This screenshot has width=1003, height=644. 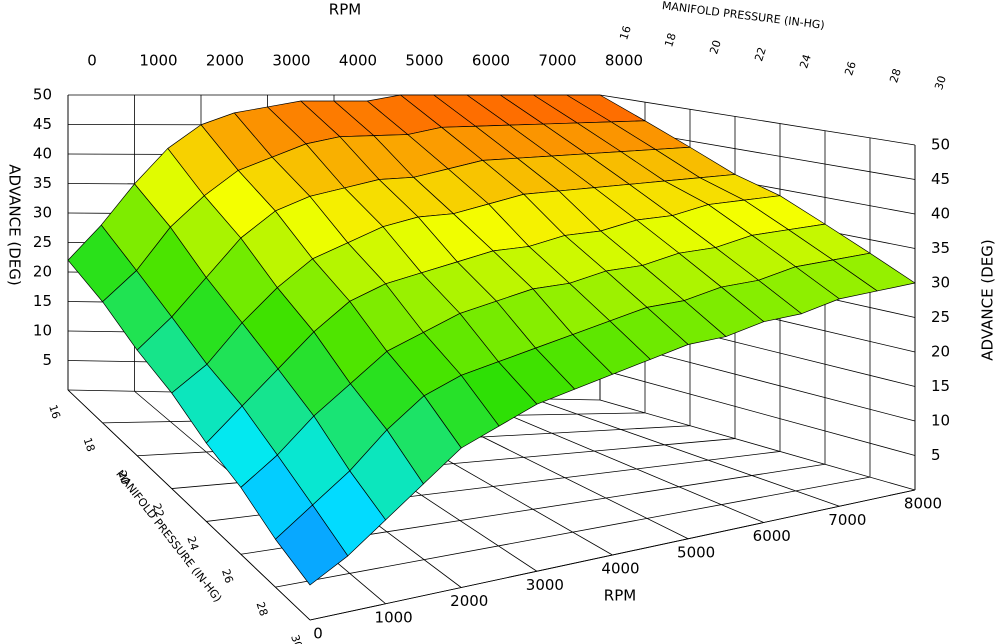 I want to click on y-tick-label-top: 28, so click(x=895, y=75).